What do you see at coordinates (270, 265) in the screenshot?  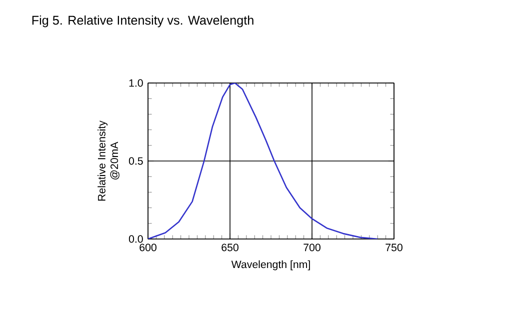 I see `x-axis-title: Wavelength [nm]` at bounding box center [270, 265].